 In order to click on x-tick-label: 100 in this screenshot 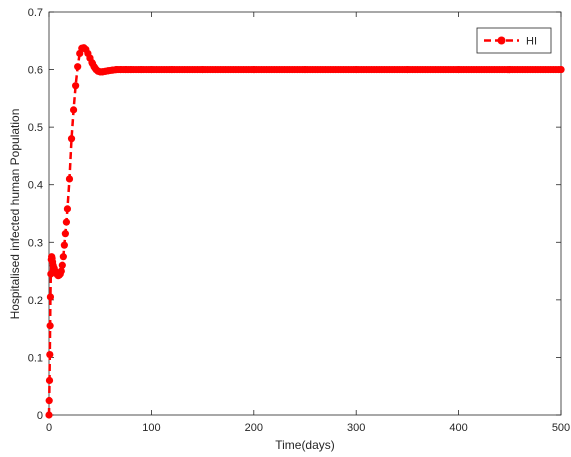, I will do `click(151, 428)`.